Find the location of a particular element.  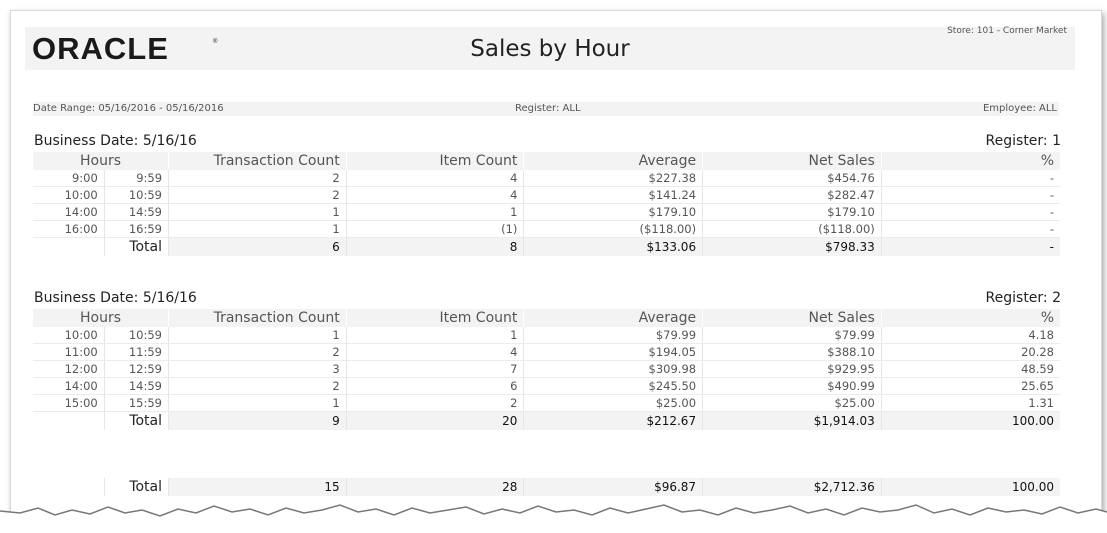

section-2-total-row: Total 9 20 $212.67 $1,914.03 100.00 is located at coordinates (546, 420).